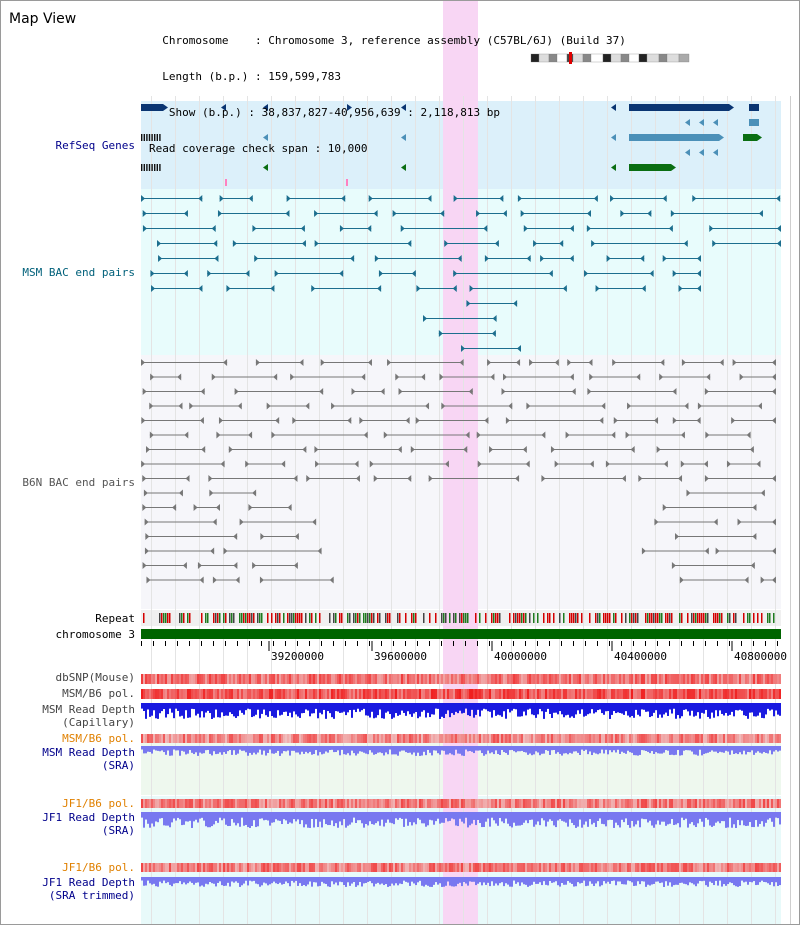 The image size is (800, 925). What do you see at coordinates (115, 618) in the screenshot?
I see `track-label-repeat: Repeat` at bounding box center [115, 618].